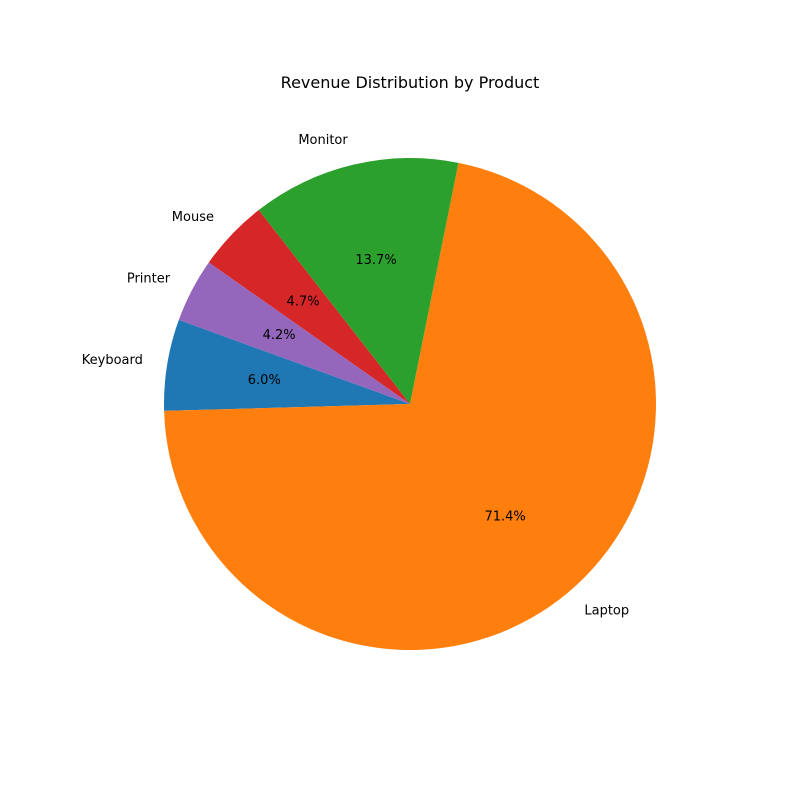 This screenshot has height=800, width=800. Describe the element at coordinates (606, 610) in the screenshot. I see `slice-label-laptop: Laptop` at that location.